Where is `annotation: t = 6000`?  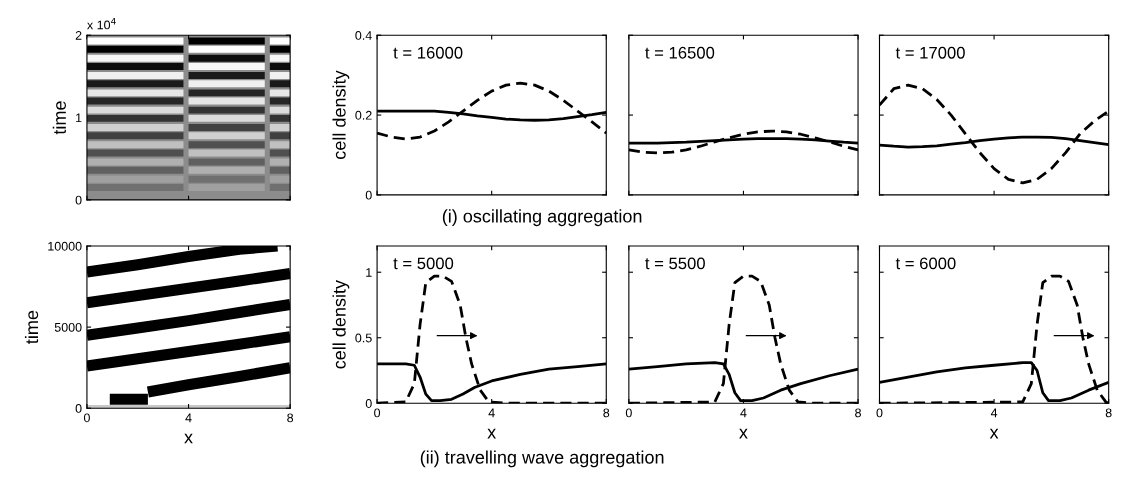
annotation: t = 6000 is located at coordinates (925, 263).